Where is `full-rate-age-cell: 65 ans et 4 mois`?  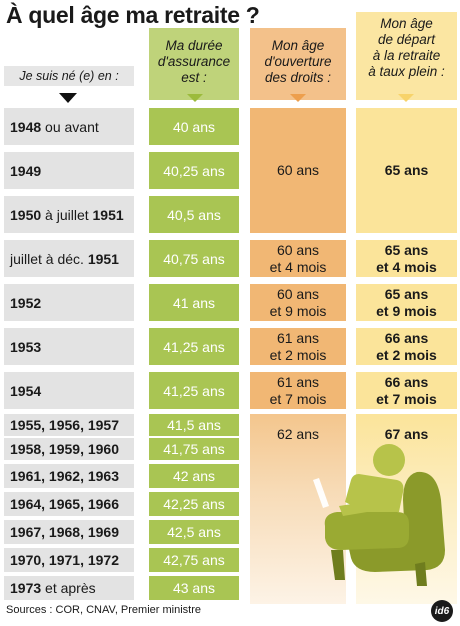 full-rate-age-cell: 65 ans et 4 mois is located at coordinates (406, 258).